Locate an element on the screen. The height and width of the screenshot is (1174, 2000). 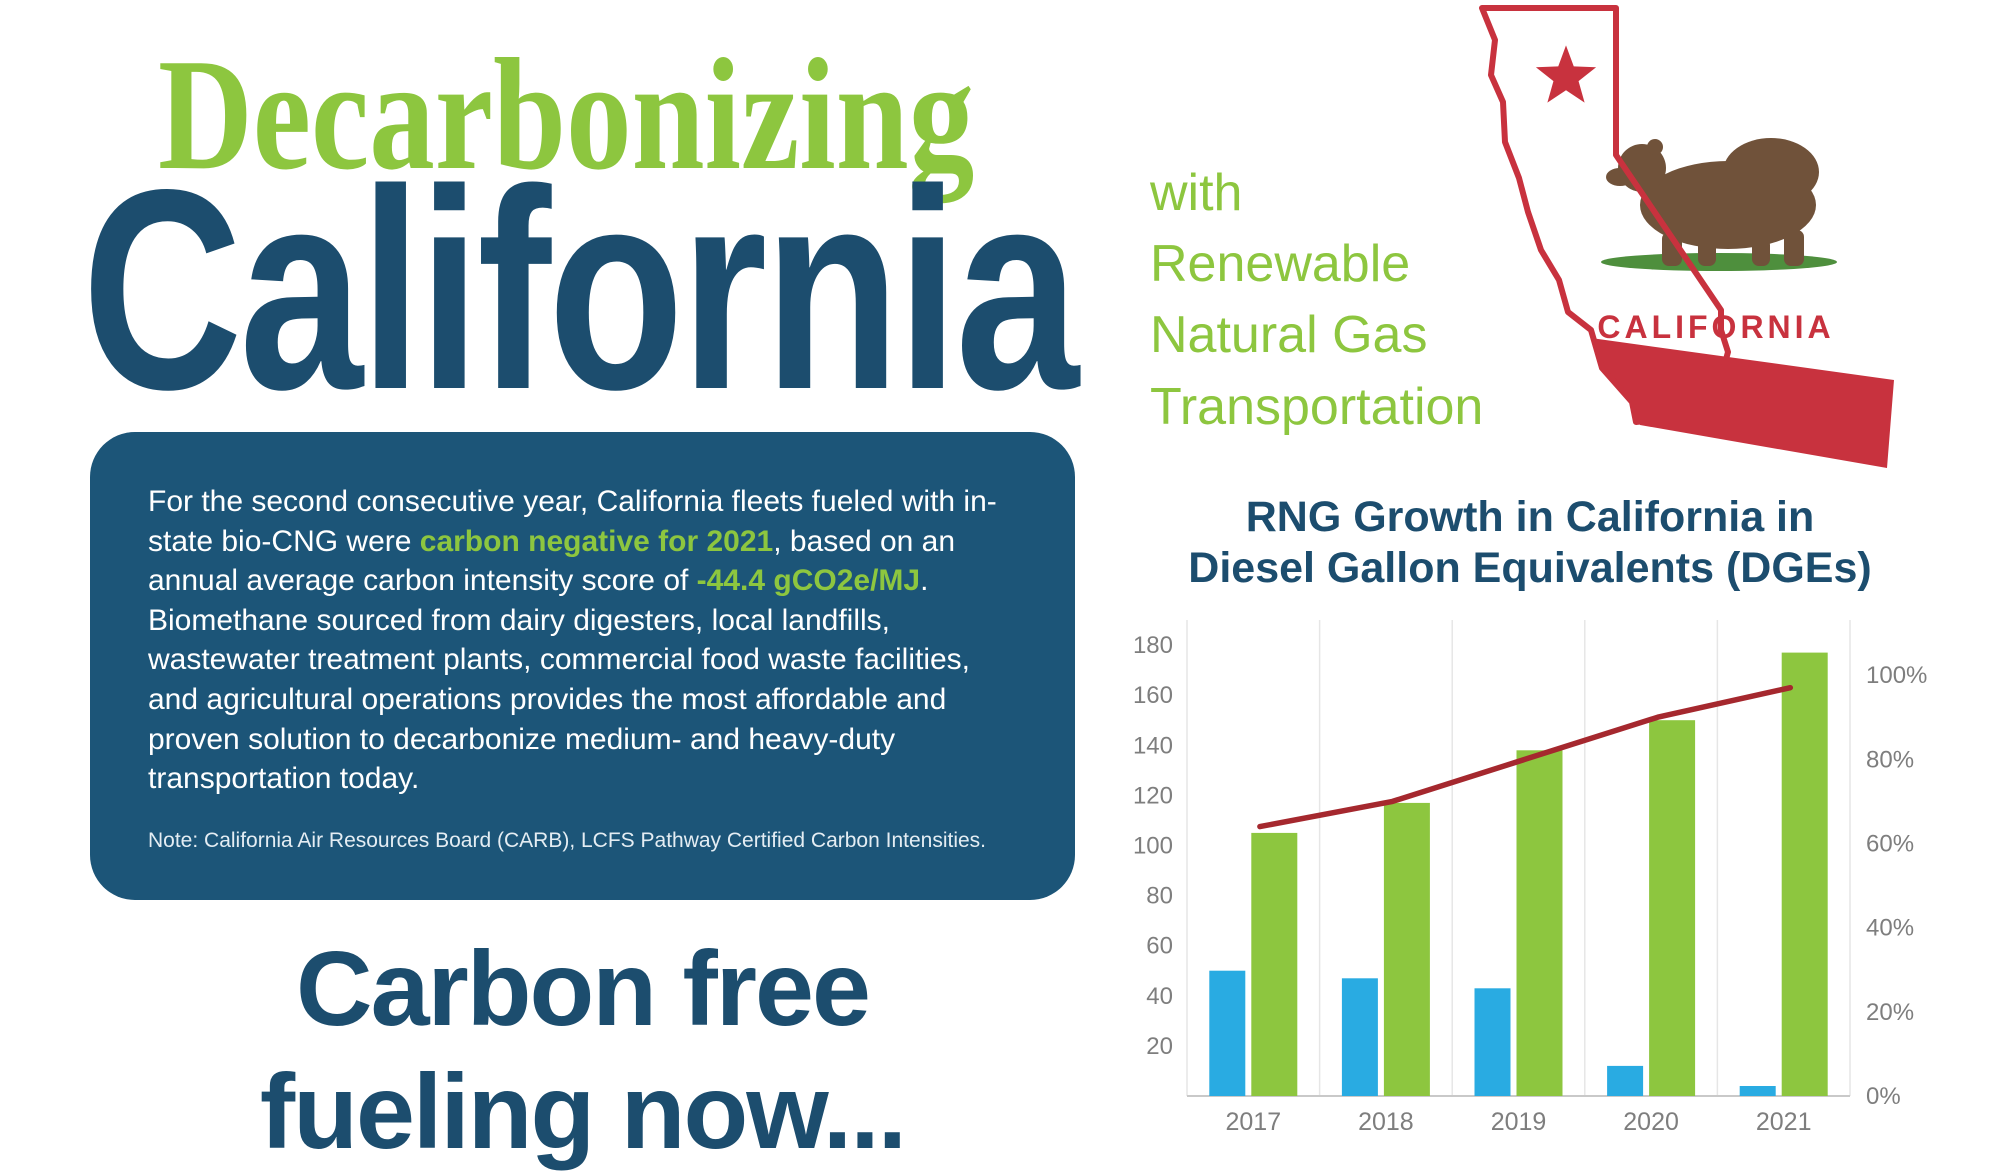
tagline-line1: Carbon free is located at coordinates (583, 989).